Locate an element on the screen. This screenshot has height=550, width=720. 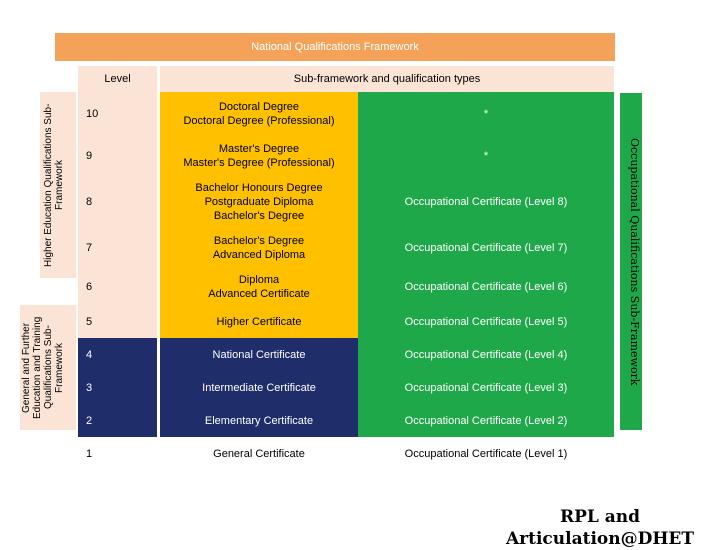
footer-brand: RPL and Articulation@DHET is located at coordinates (595, 528).